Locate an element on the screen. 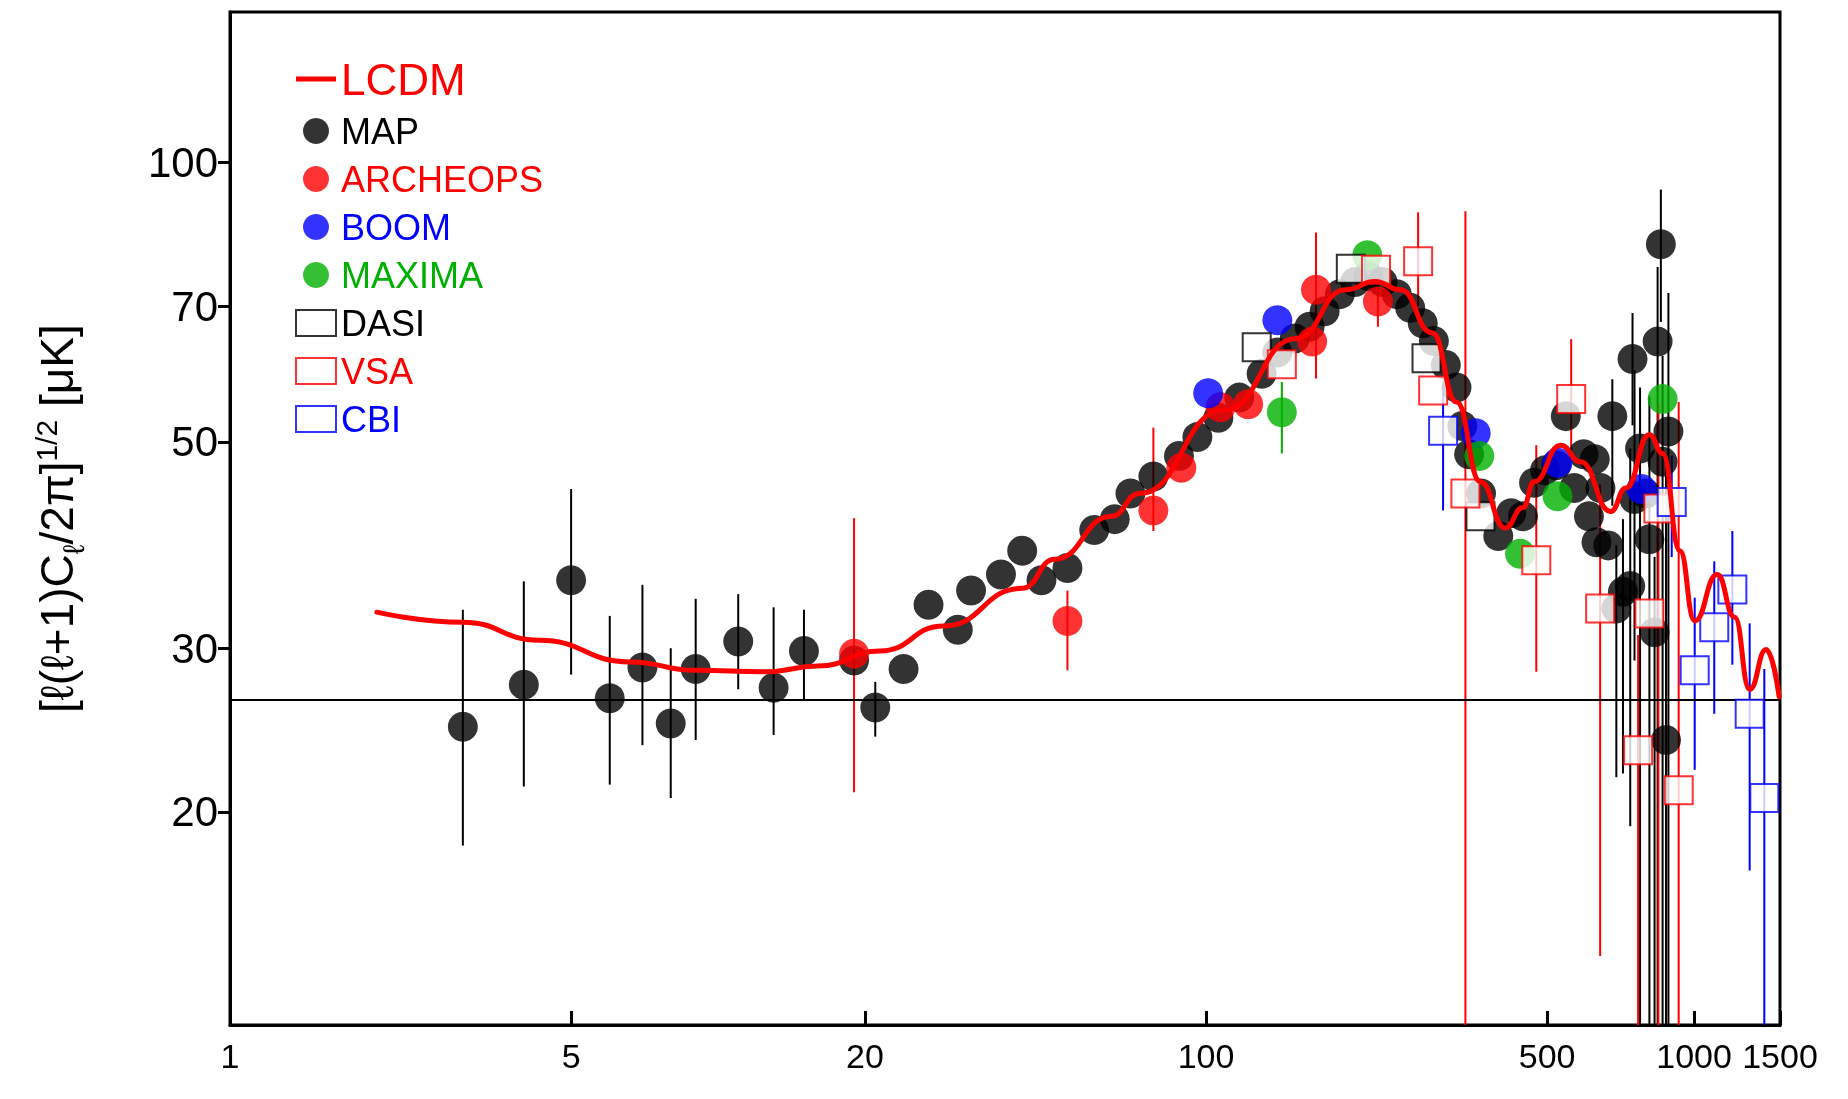 The height and width of the screenshot is (1099, 1848). y-tick-label: 20 is located at coordinates (194, 812).